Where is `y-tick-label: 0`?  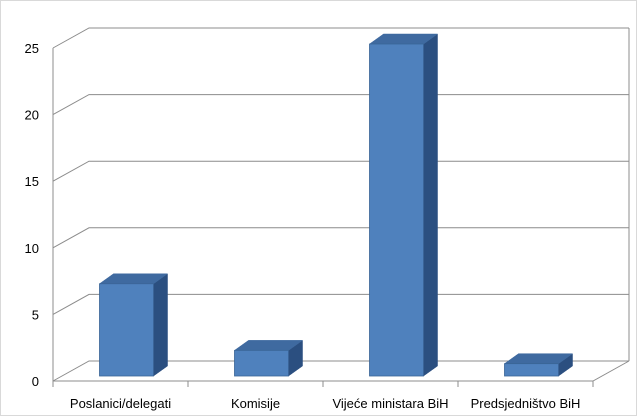
y-tick-label: 0 is located at coordinates (35, 381).